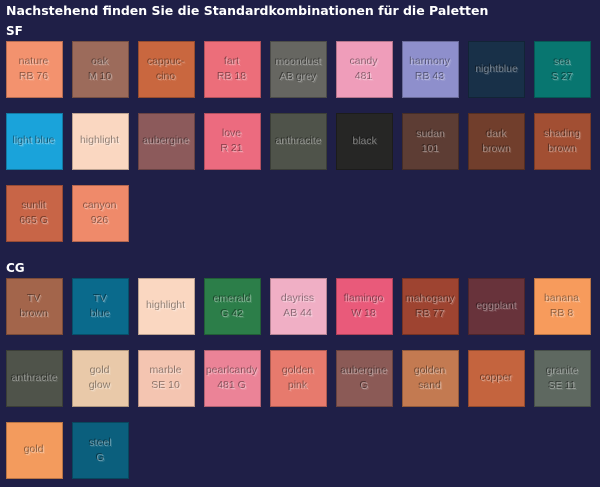  I want to click on color-swatch: sea S 27, so click(562, 69).